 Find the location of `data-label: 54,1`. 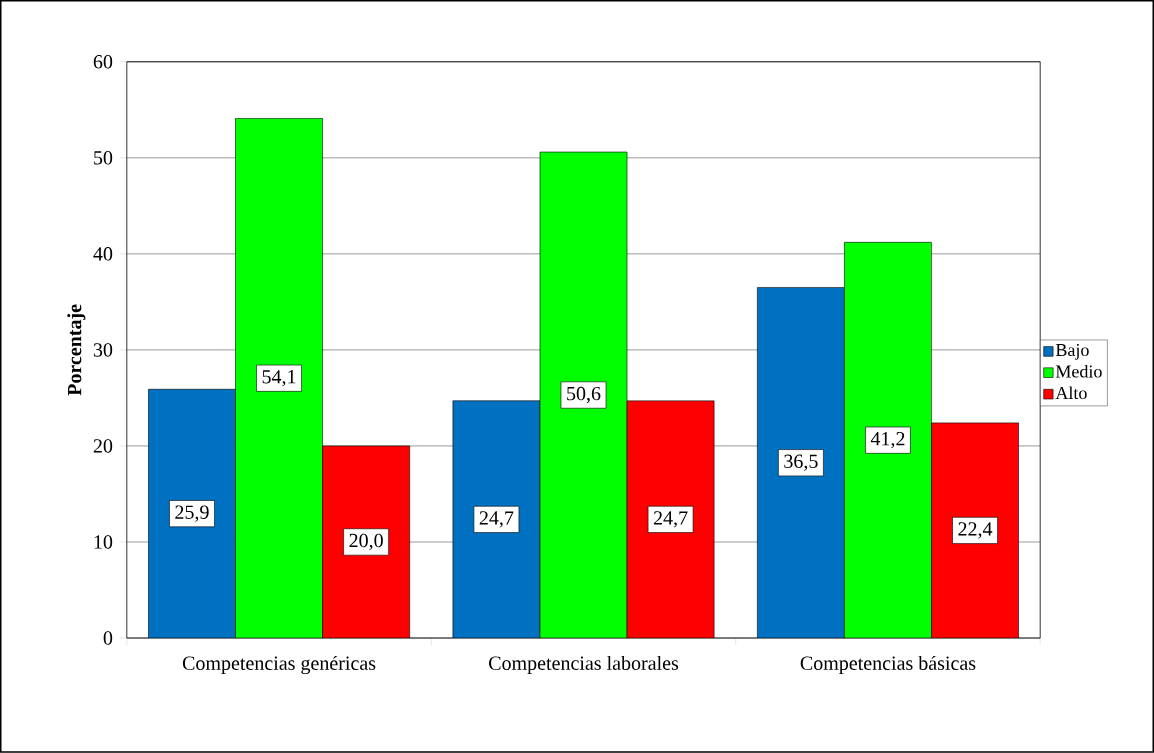

data-label: 54,1 is located at coordinates (279, 378).